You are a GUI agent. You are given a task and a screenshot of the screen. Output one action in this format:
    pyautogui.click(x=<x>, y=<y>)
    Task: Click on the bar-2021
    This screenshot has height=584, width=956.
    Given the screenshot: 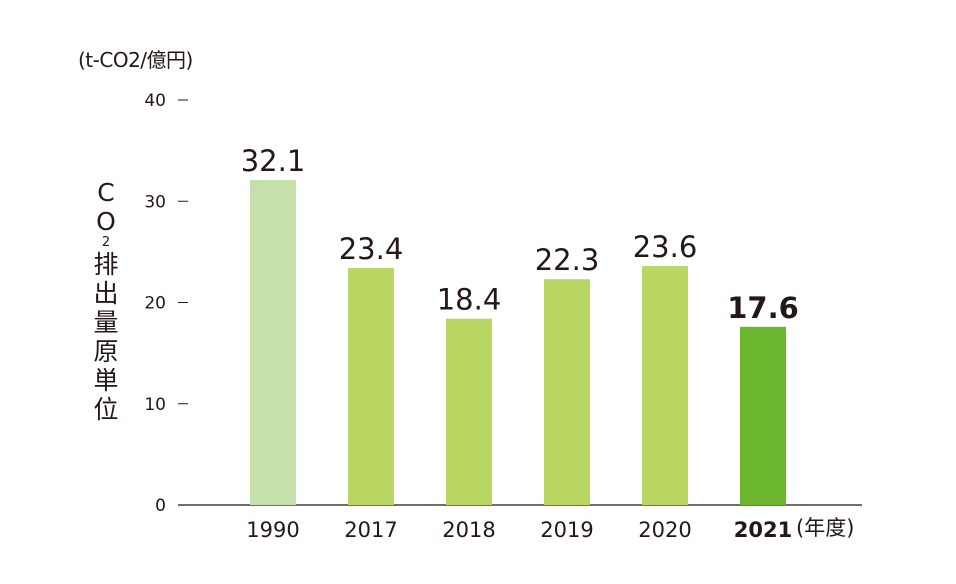 What is the action you would take?
    pyautogui.click(x=763, y=415)
    